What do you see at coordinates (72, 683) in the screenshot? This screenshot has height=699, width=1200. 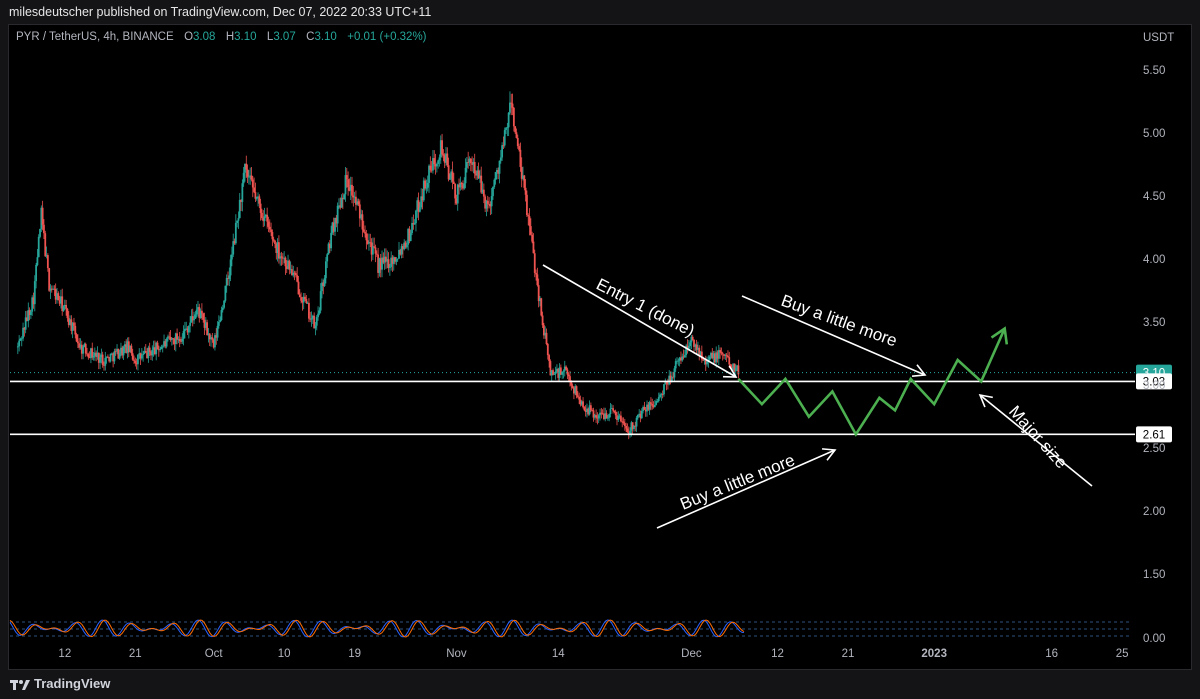 I see `tradingview-brand: TradingView` at bounding box center [72, 683].